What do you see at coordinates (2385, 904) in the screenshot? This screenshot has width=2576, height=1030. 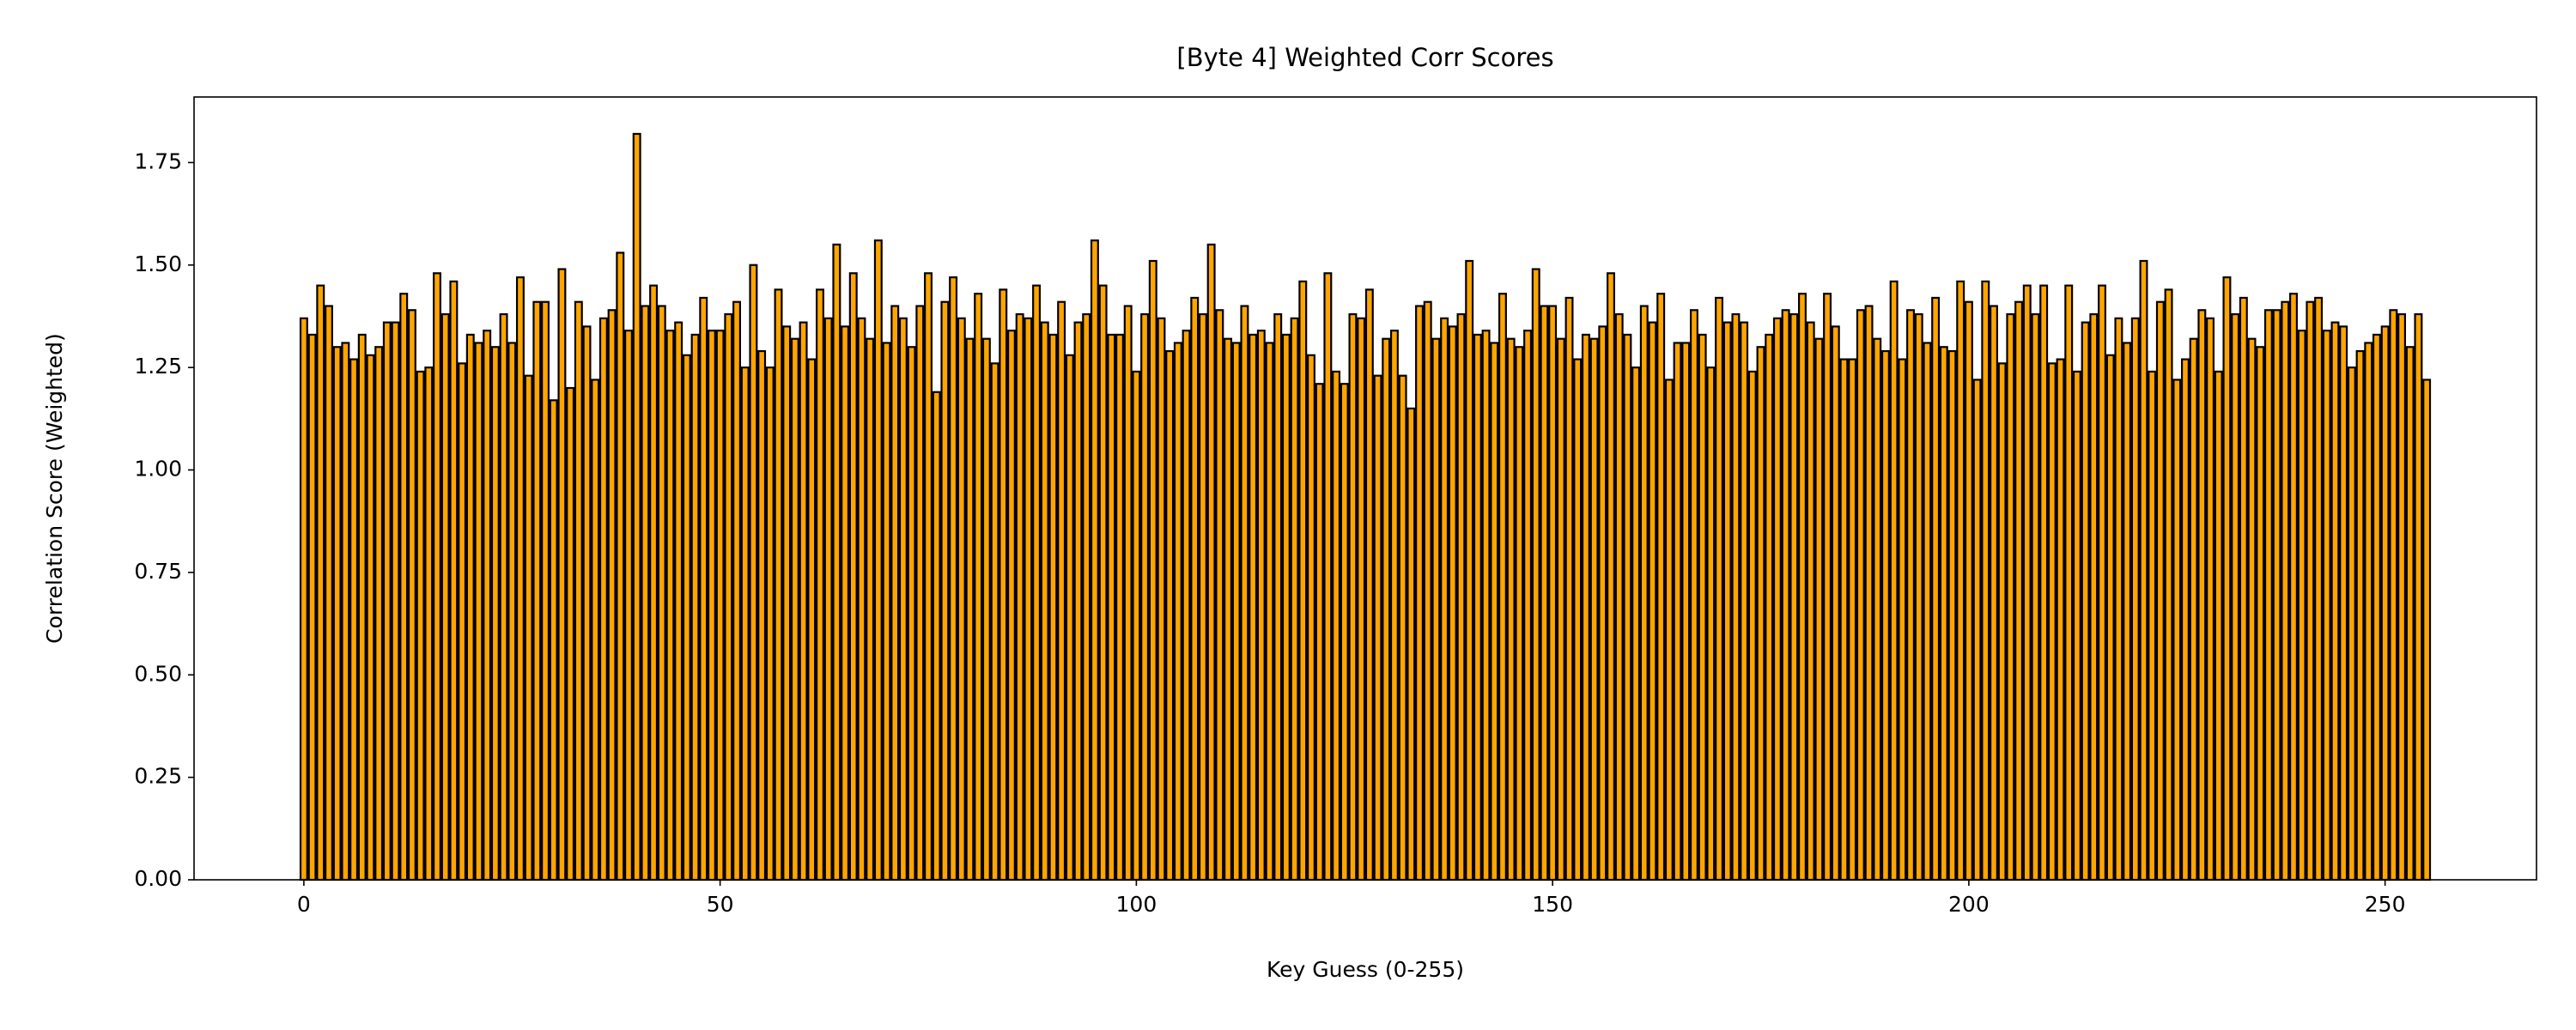 I see `x-tick-label: 250` at bounding box center [2385, 904].